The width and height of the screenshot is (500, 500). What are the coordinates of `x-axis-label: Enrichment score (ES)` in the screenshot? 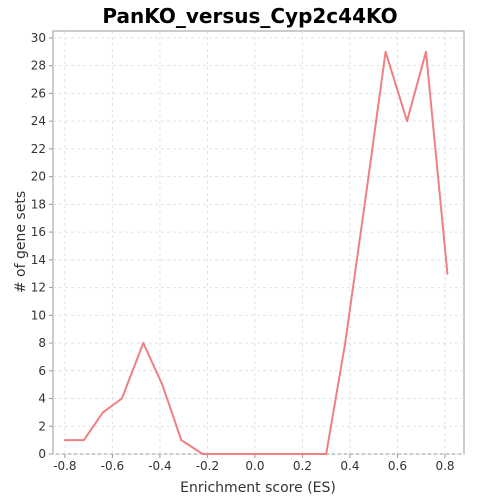 It's located at (258, 488).